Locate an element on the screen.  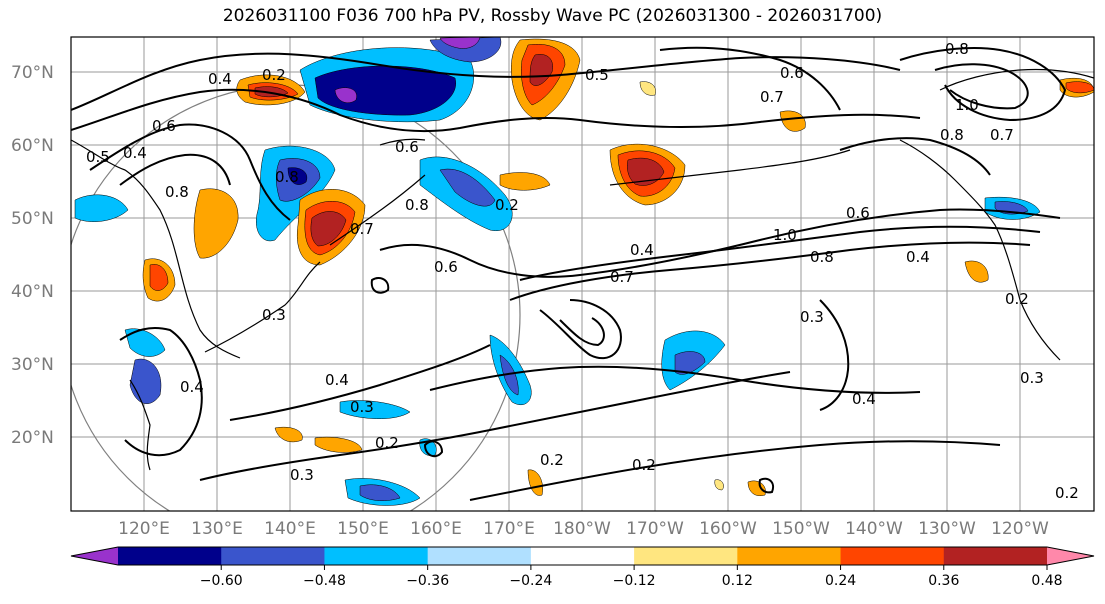
colorbar-right-extension is located at coordinates (1070, 556).